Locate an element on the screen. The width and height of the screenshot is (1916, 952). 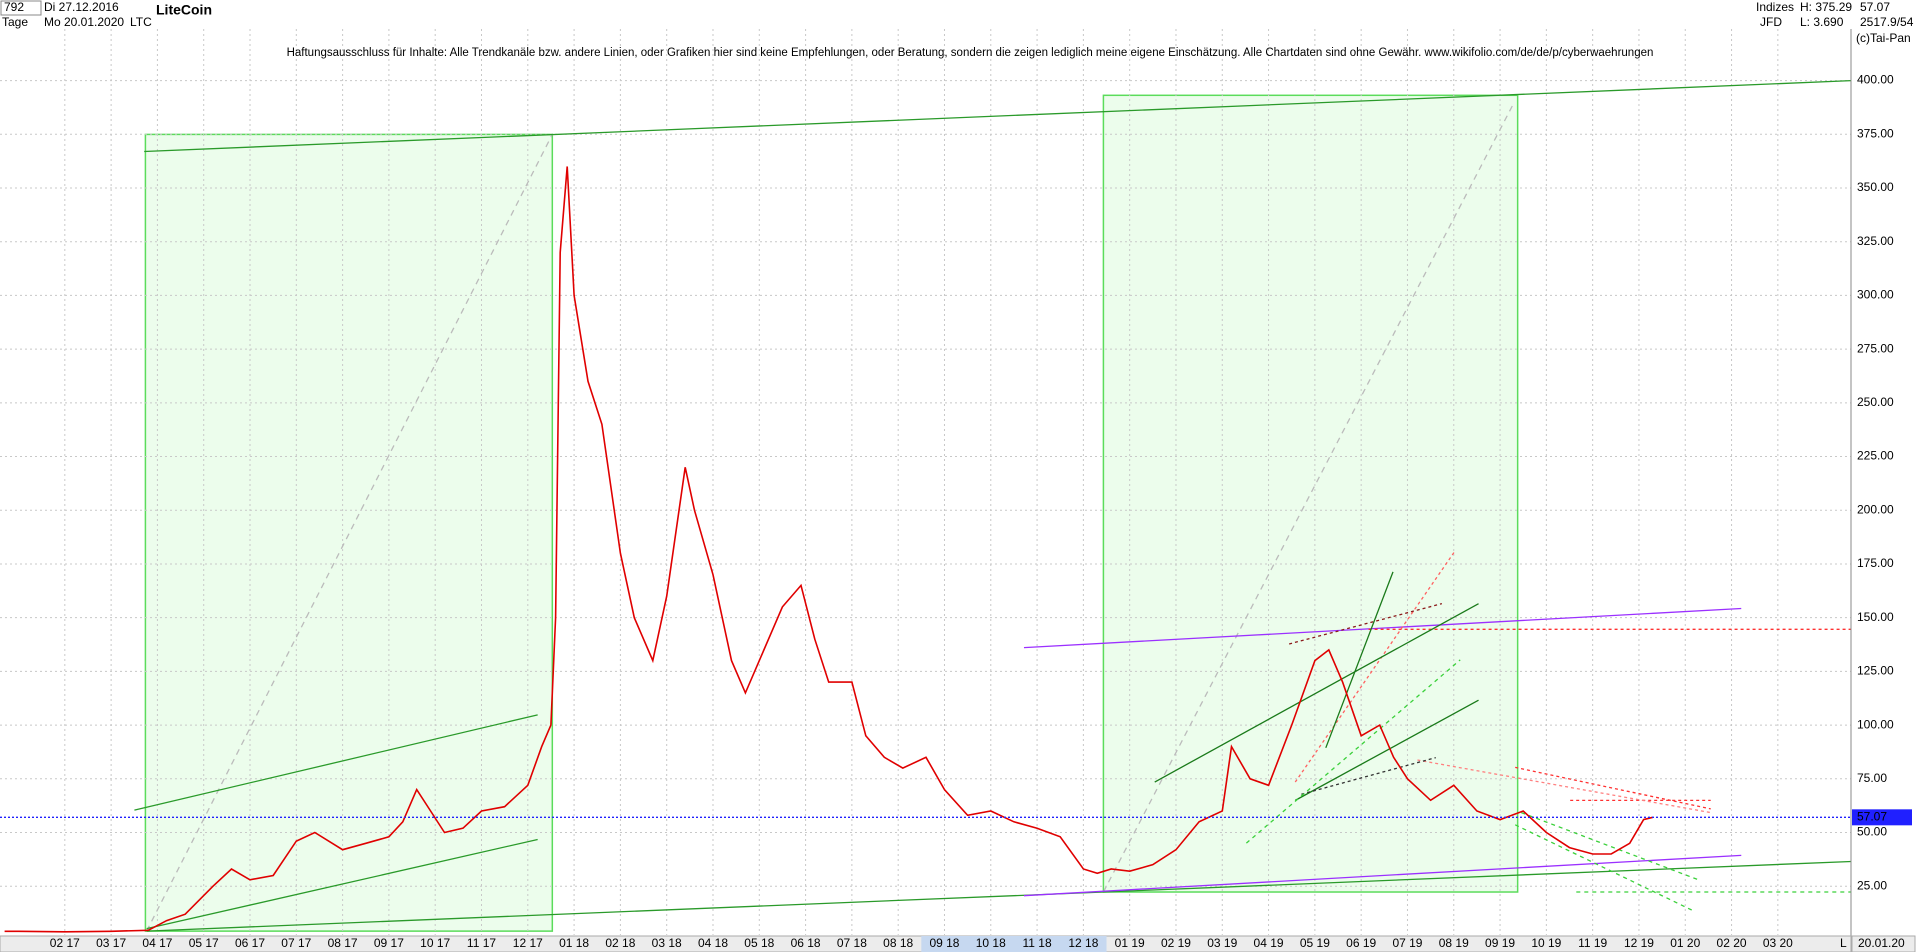
x-tick-label: 01 18 is located at coordinates (574, 943).